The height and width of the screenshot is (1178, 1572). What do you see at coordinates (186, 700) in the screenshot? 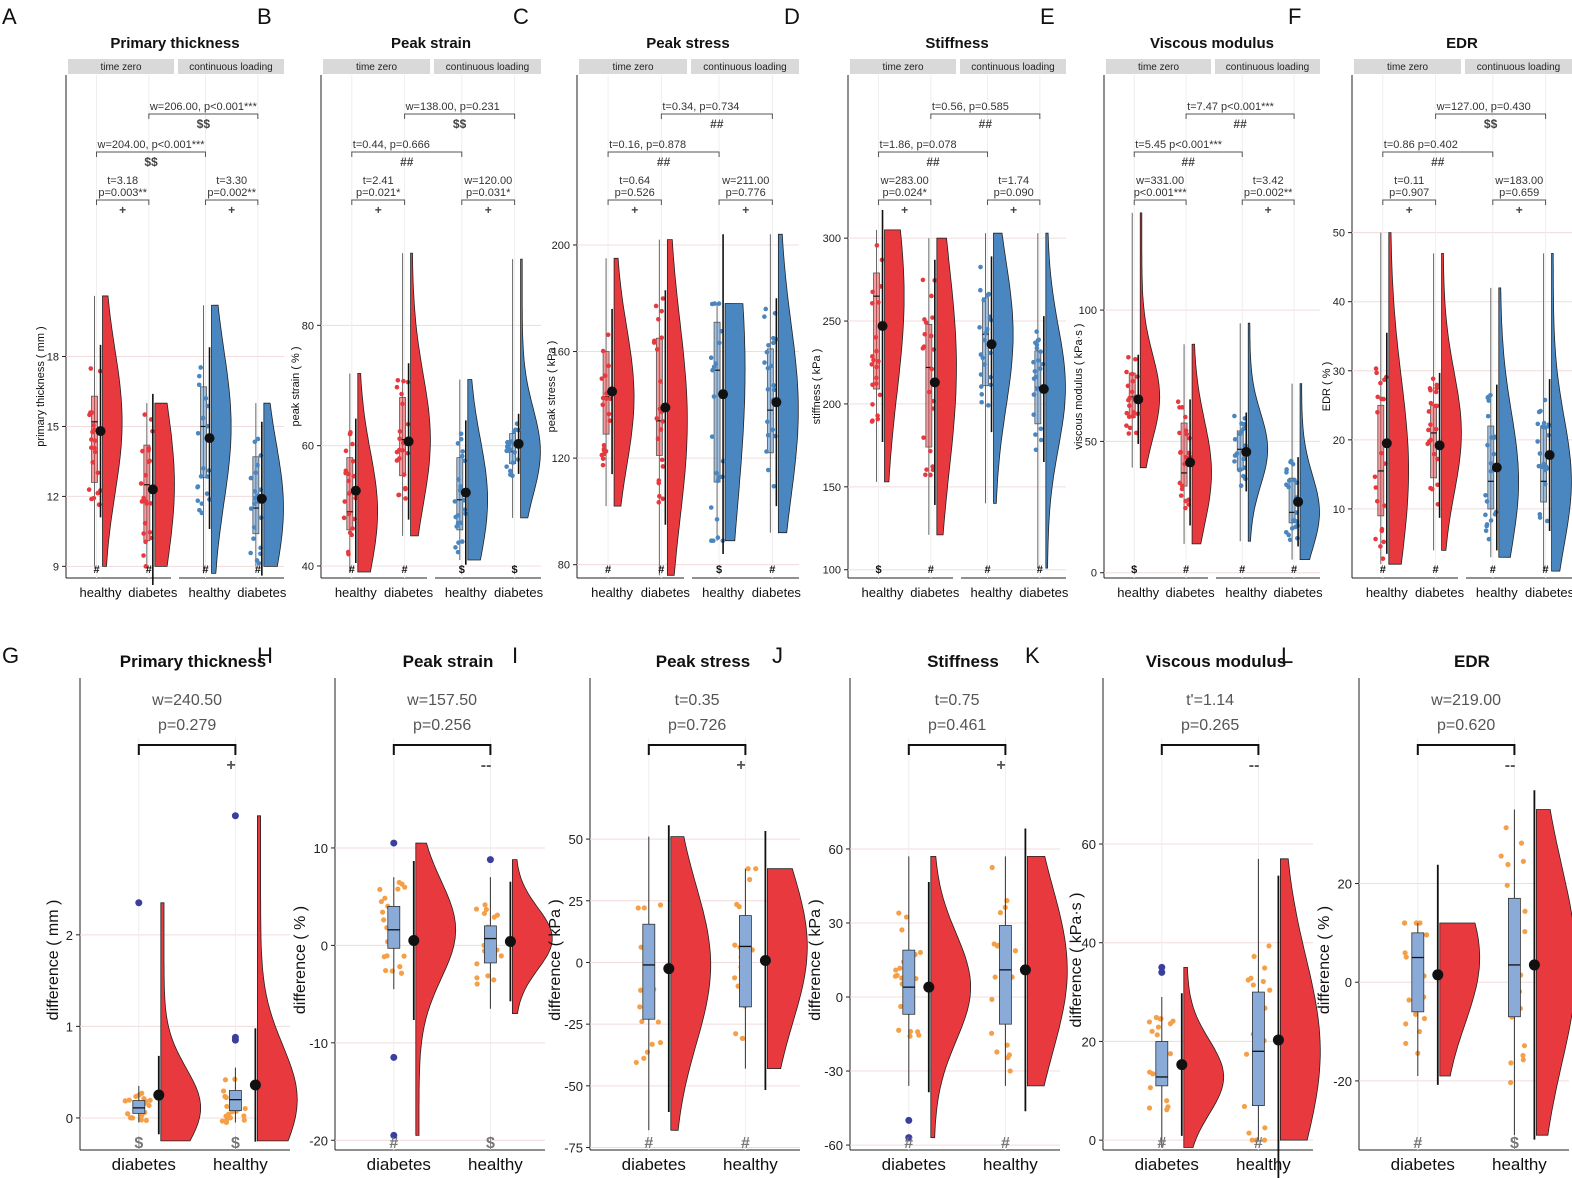
I see `test-statistic: w=240.50` at bounding box center [186, 700].